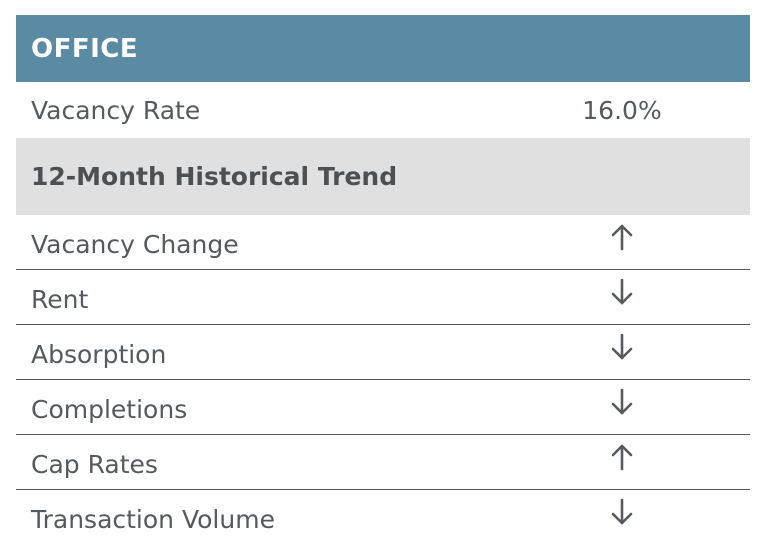  Describe the element at coordinates (116, 110) in the screenshot. I see `vacancy-rate-label: Vacancy Rate` at that location.